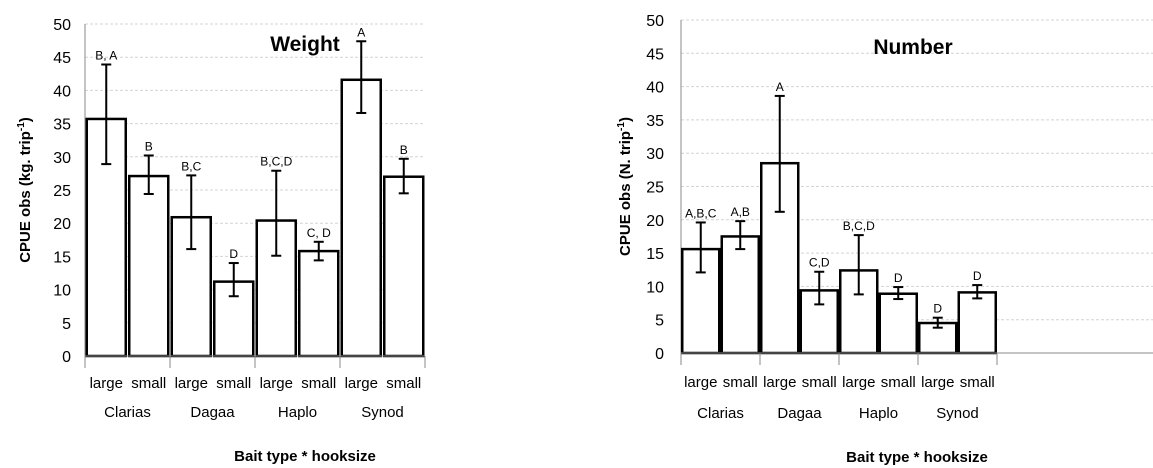 The image size is (1153, 468). Describe the element at coordinates (912, 47) in the screenshot. I see `chart-title: Number` at that location.